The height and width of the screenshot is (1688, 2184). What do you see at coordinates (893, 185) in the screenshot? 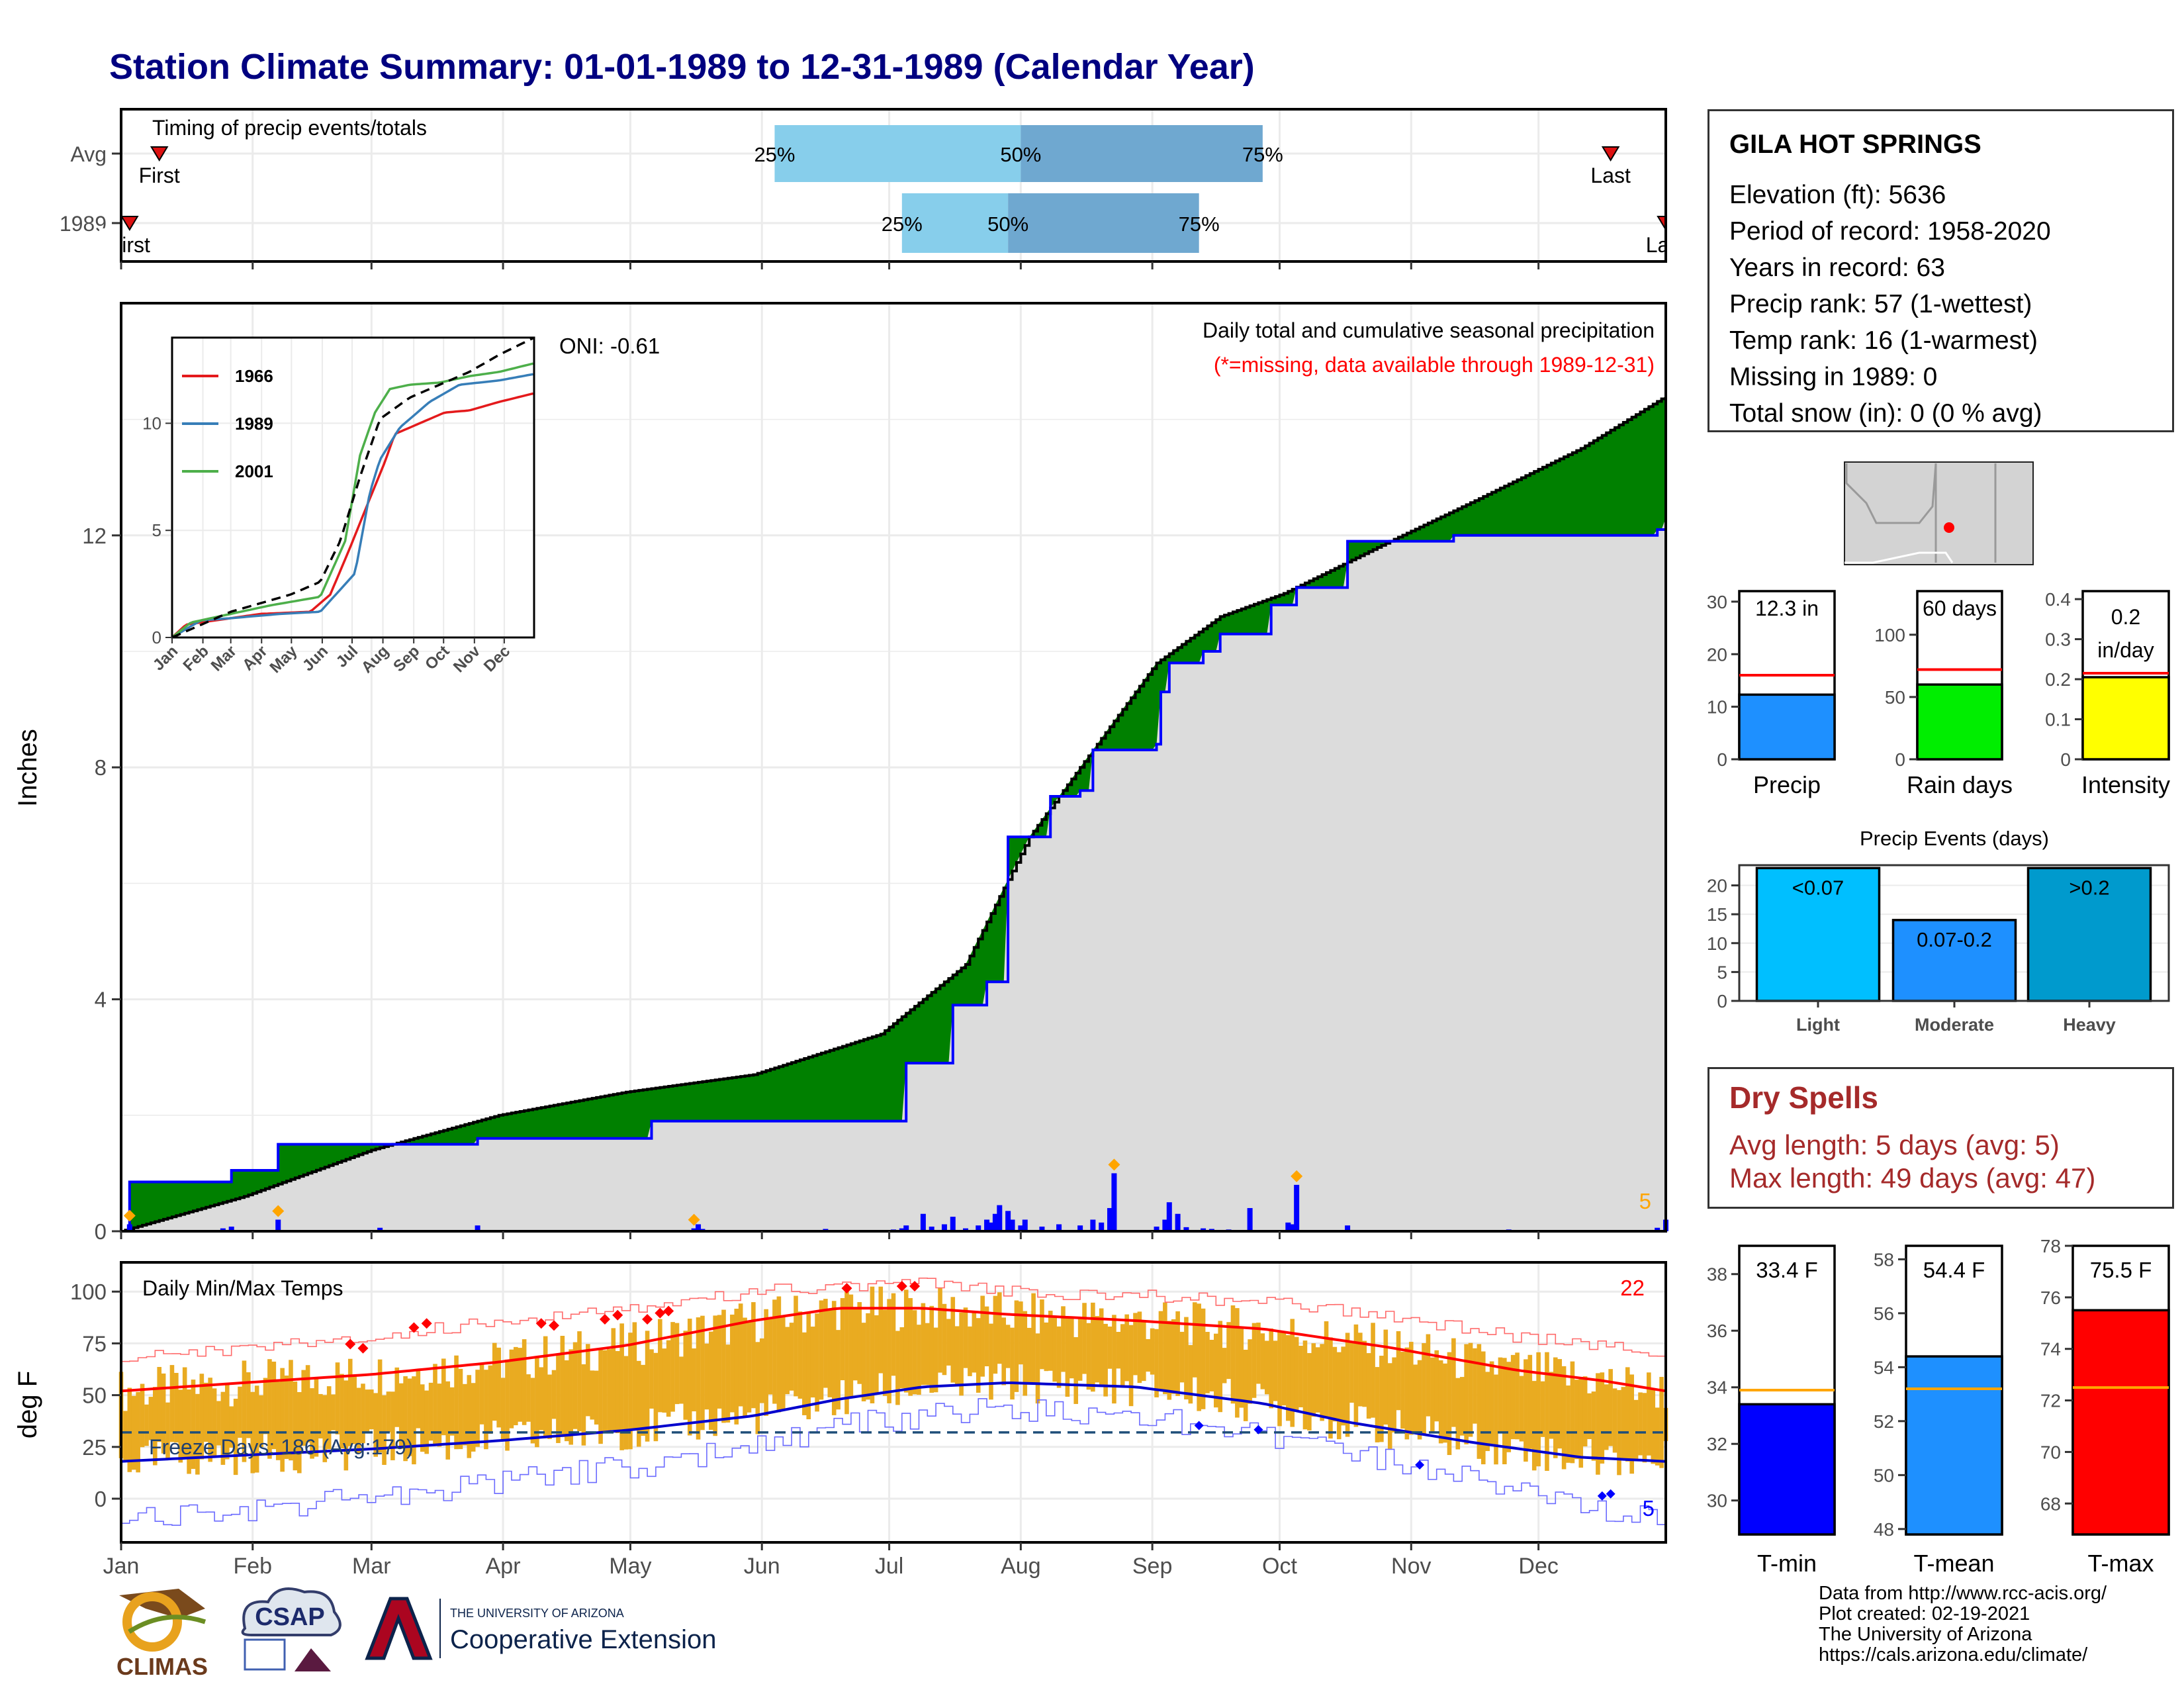
I see `timing-frame` at bounding box center [893, 185].